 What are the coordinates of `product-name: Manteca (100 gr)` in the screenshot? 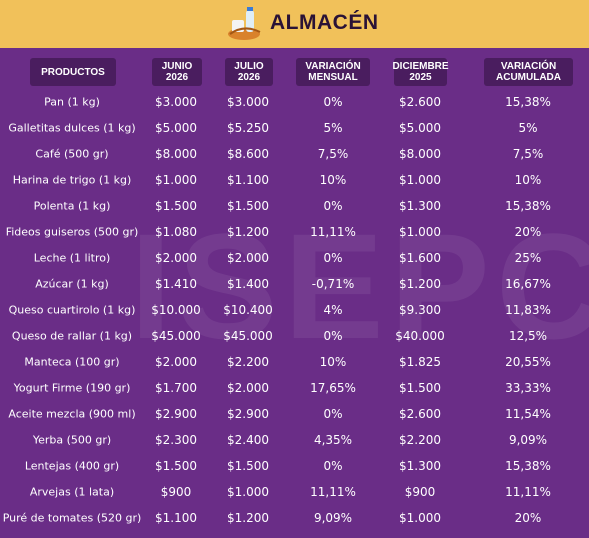 It's located at (72, 362).